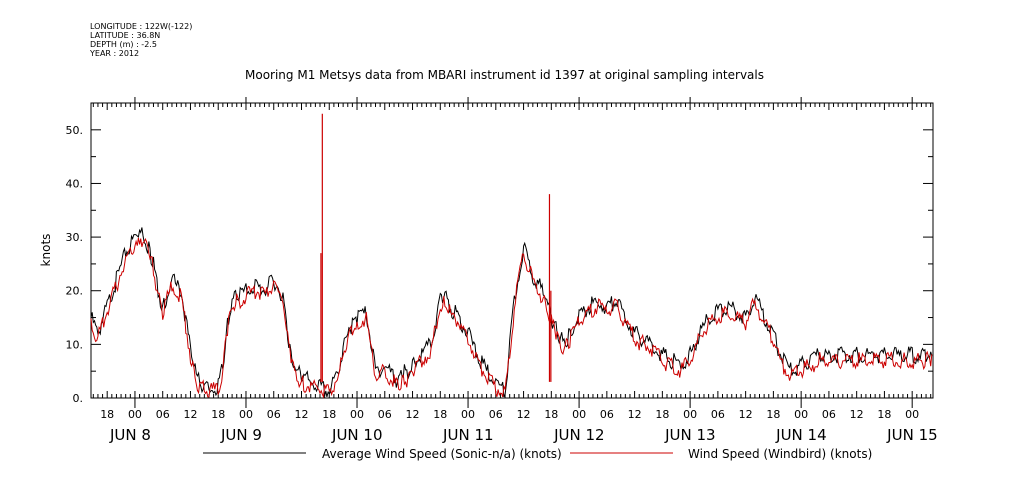 Image resolution: width=1009 pixels, height=504 pixels. Describe the element at coordinates (241, 435) in the screenshot. I see `x-day-label: JUN 9` at that location.